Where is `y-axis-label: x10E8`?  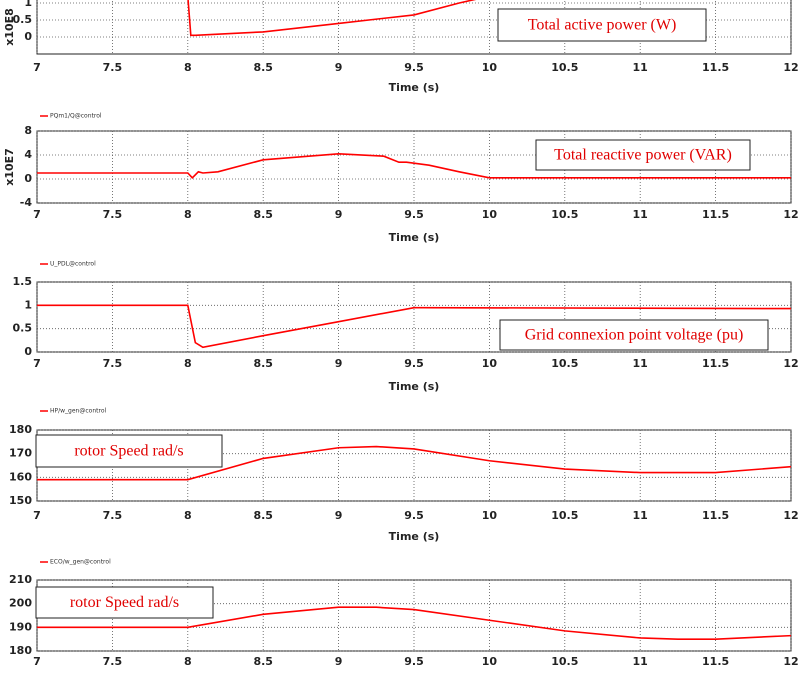
y-axis-label: x10E8 is located at coordinates (9, 27).